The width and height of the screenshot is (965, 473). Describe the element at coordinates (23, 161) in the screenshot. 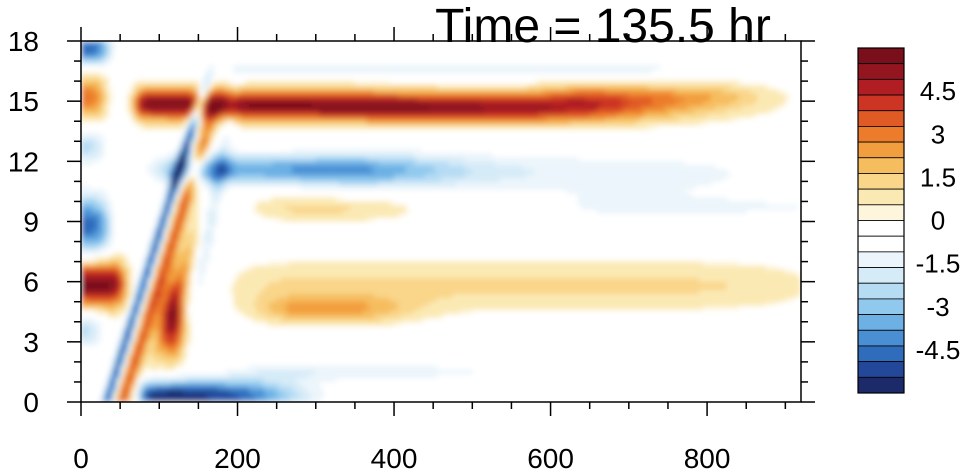

I see `y-tick-label: 12` at that location.